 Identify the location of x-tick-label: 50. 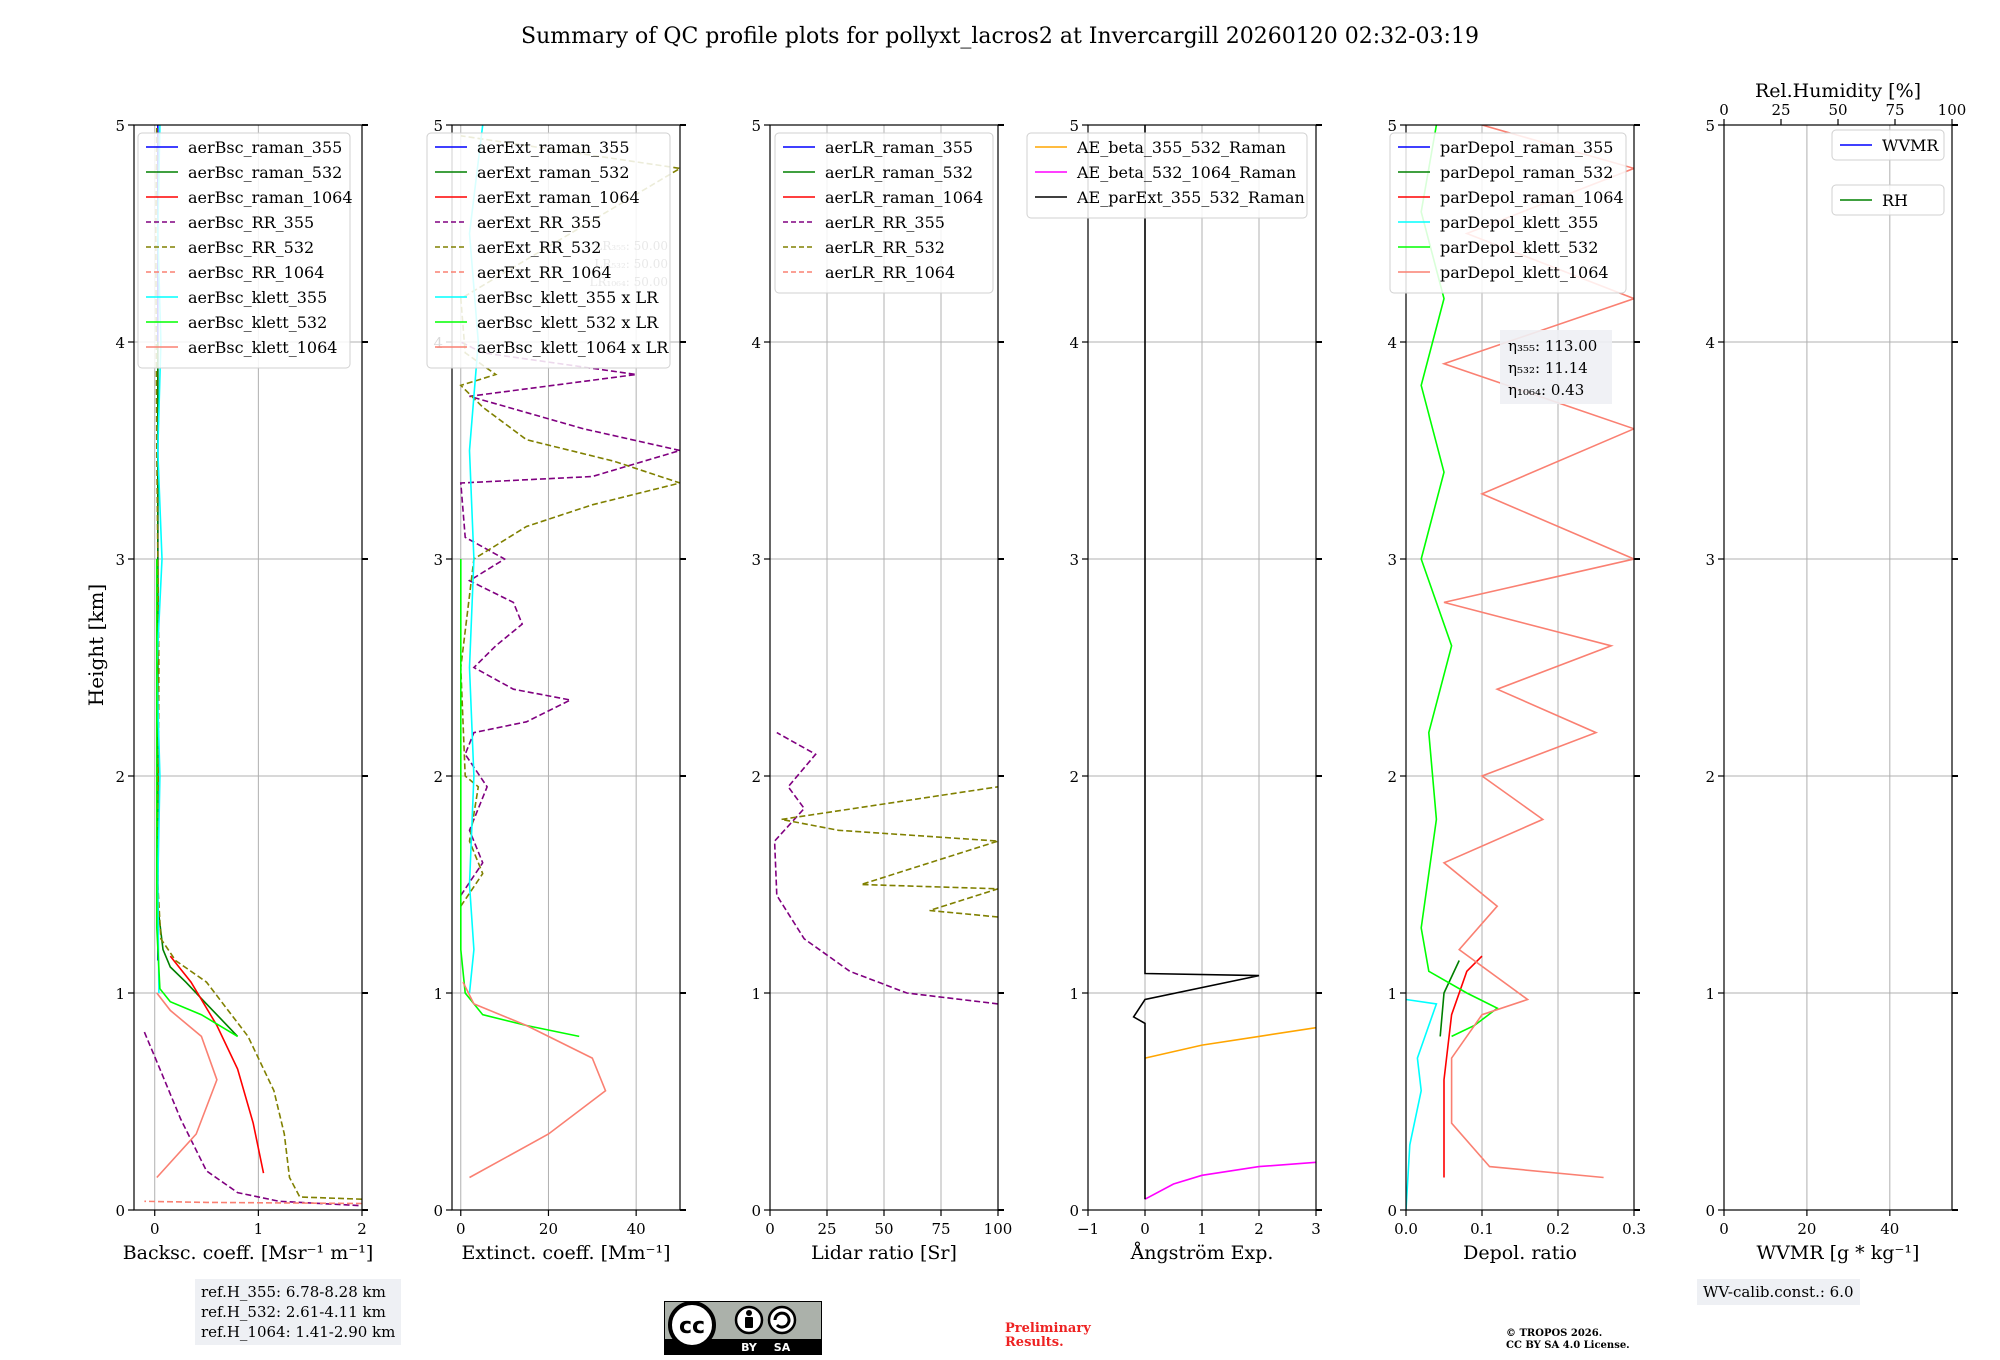
(883, 1229).